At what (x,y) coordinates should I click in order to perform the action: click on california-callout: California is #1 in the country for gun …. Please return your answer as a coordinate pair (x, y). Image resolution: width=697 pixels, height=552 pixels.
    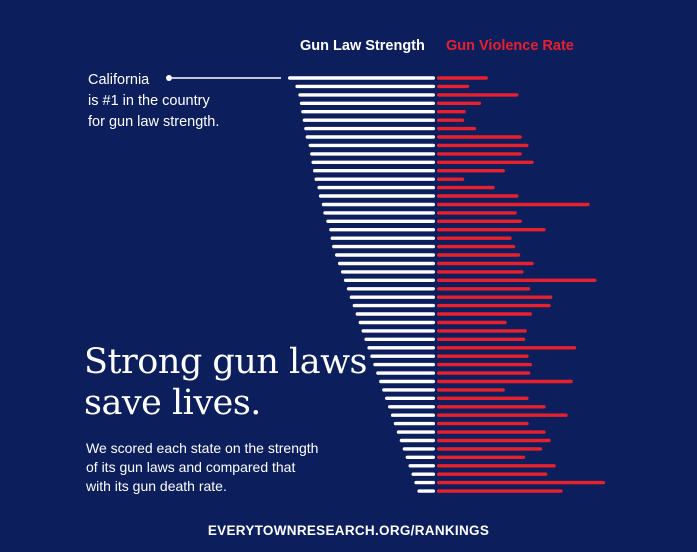
    Looking at the image, I should click on (153, 101).